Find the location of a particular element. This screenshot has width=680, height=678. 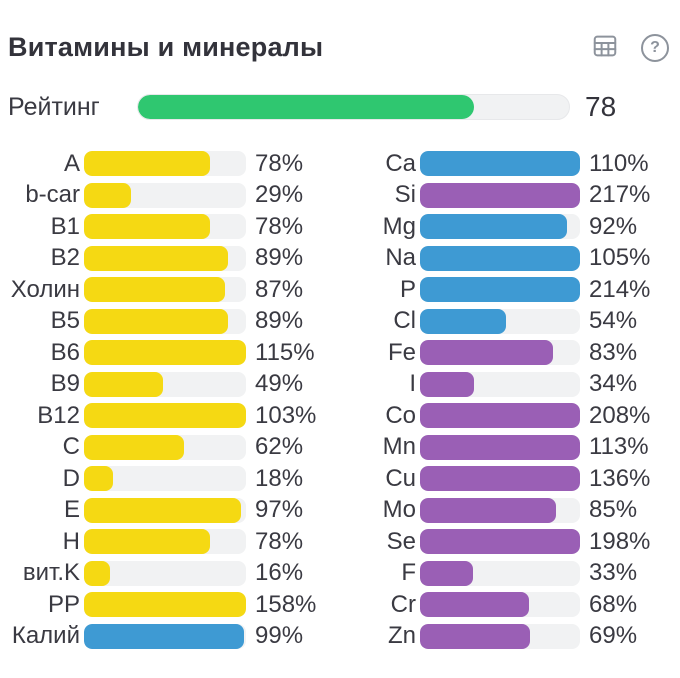

nutrient-row: B6 115% is located at coordinates (170, 353).